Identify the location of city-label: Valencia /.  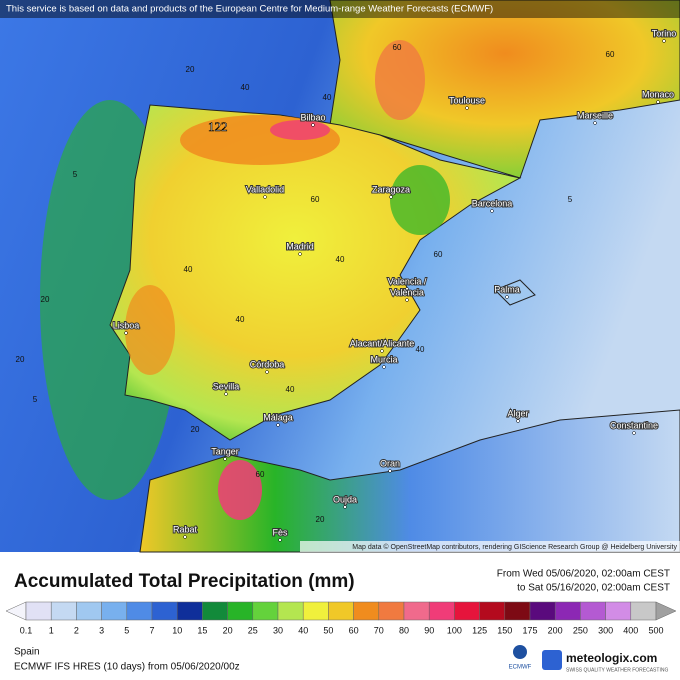
(407, 281).